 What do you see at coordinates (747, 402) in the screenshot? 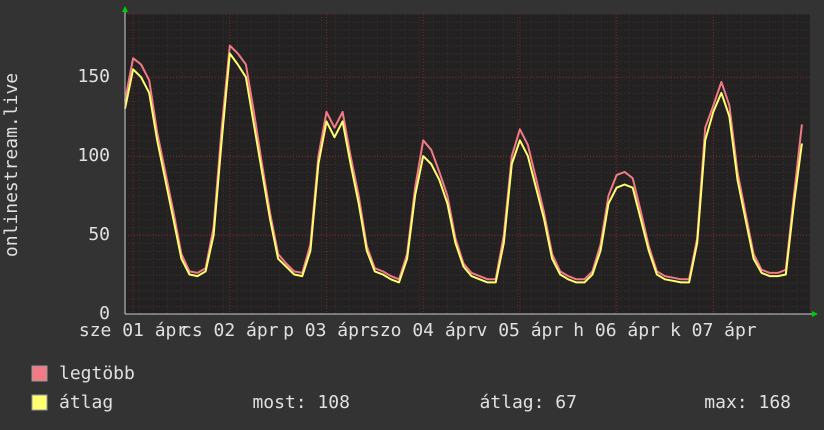
I see `stat-text: max: 168` at bounding box center [747, 402].